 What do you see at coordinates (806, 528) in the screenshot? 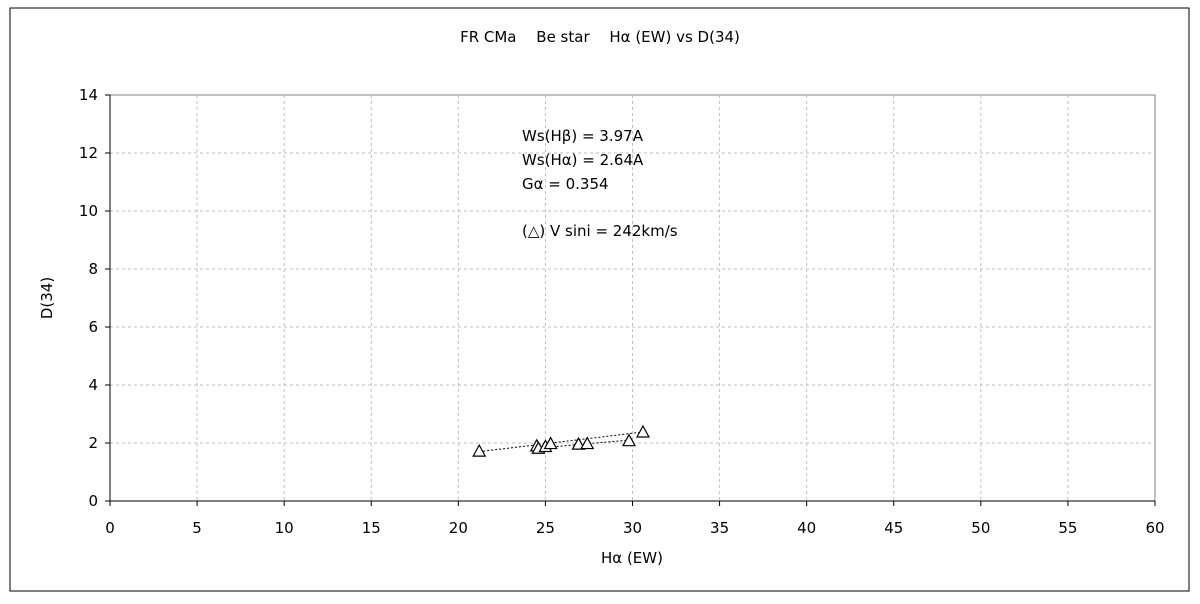
I see `x-tick-label: 40` at bounding box center [806, 528].